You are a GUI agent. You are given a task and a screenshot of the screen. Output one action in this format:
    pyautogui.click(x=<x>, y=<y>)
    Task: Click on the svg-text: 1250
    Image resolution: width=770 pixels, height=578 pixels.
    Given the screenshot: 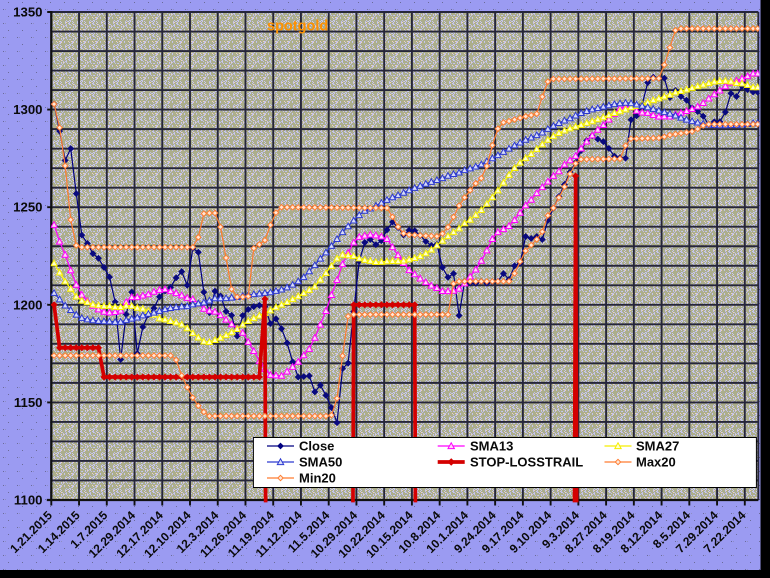 What is the action you would take?
    pyautogui.click(x=27, y=207)
    